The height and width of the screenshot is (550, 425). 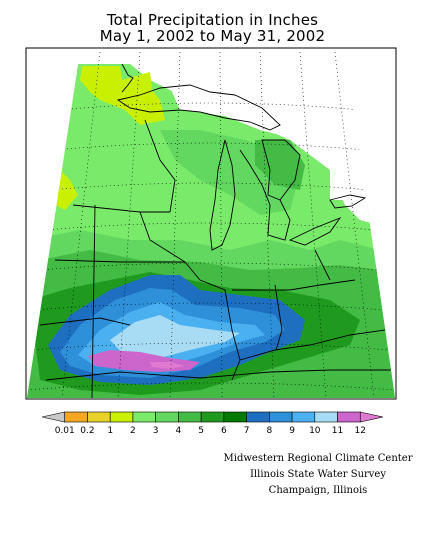 I want to click on michigan-lower-peninsula, so click(x=265, y=195).